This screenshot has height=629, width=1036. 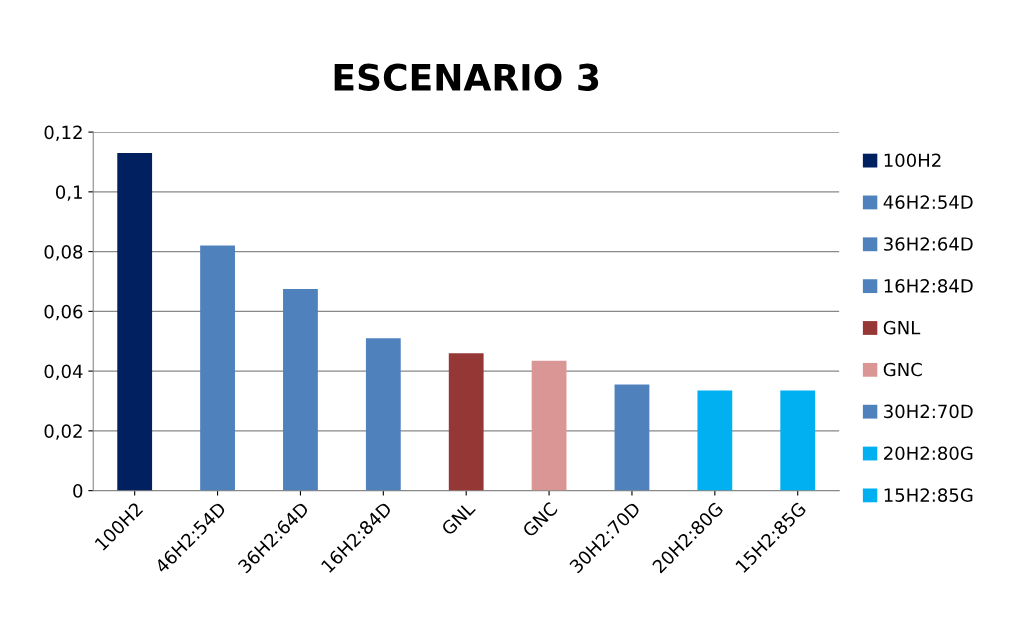 I want to click on legend-label: 15H2:85G, so click(x=928, y=495).